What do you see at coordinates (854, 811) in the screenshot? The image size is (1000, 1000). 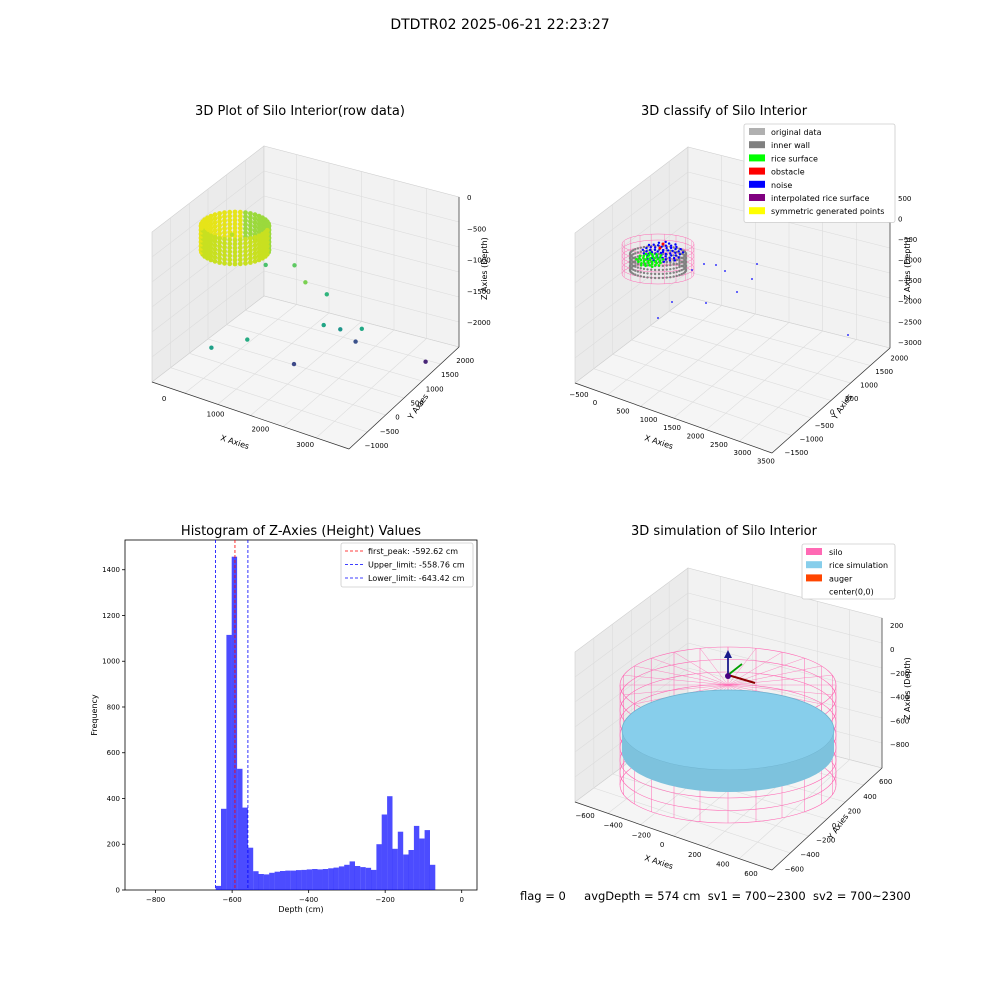 I see `y-tick-label: 200` at bounding box center [854, 811].